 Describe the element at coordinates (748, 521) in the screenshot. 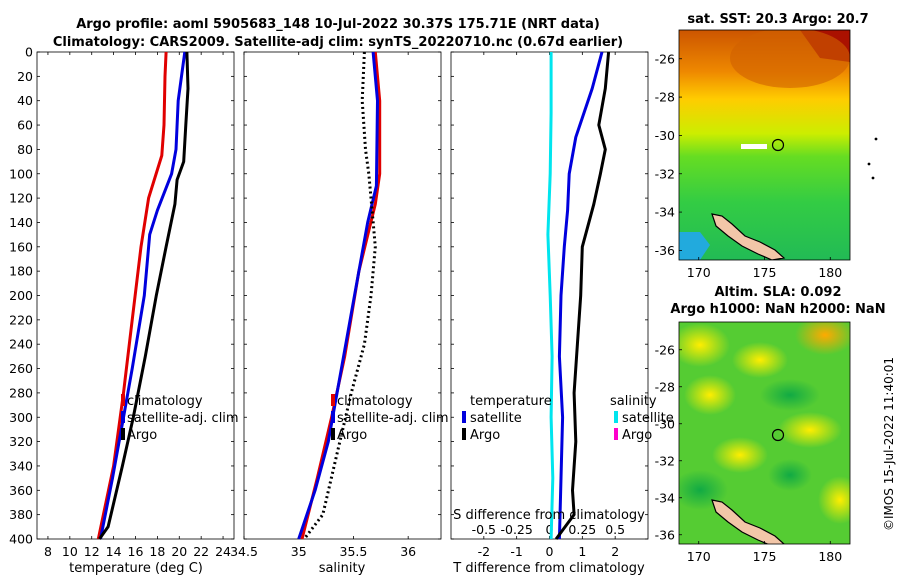

I see `new-zealand-outline-sla` at that location.